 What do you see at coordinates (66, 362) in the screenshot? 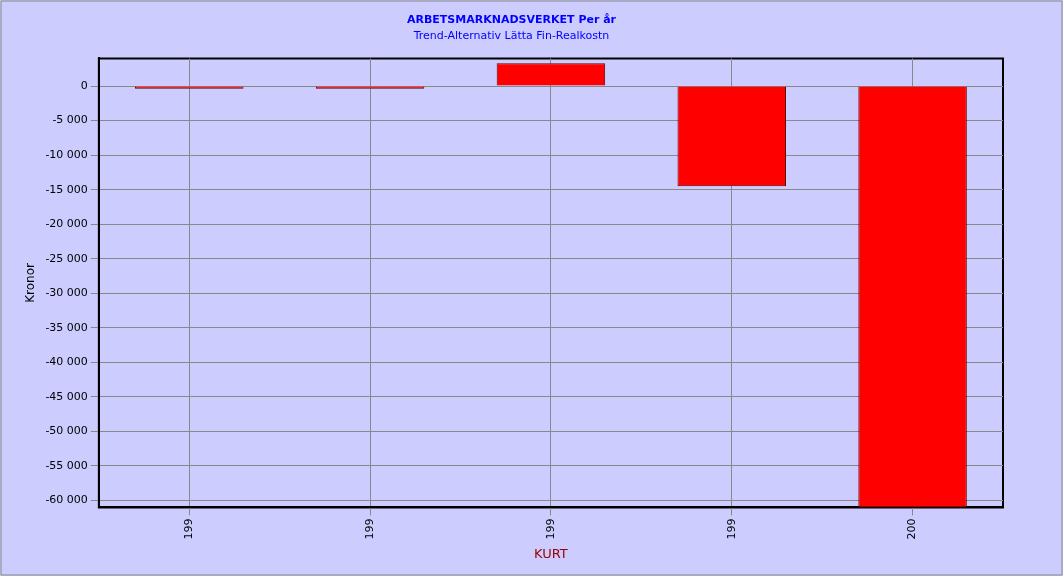
I see `y-tick-label: -40 000` at bounding box center [66, 362].